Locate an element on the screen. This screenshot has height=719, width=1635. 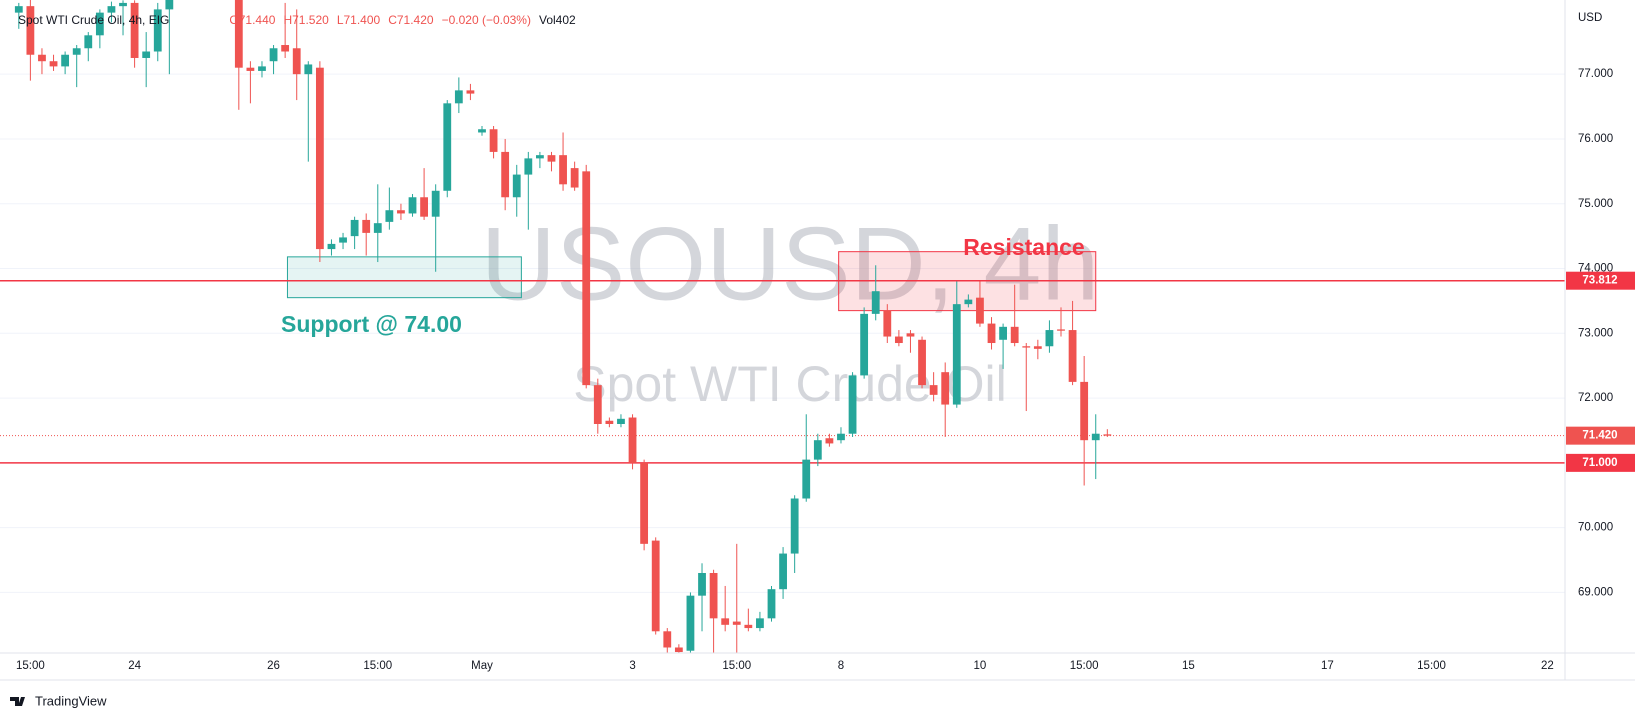
support-annotation: Support @ 74.00 is located at coordinates (371, 324).